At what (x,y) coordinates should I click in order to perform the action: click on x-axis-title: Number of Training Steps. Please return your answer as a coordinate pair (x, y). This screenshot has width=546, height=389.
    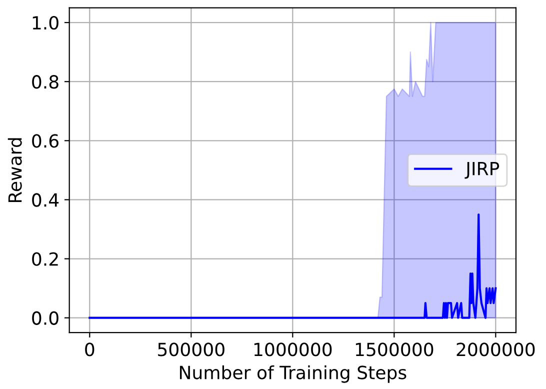
    Looking at the image, I should click on (293, 374).